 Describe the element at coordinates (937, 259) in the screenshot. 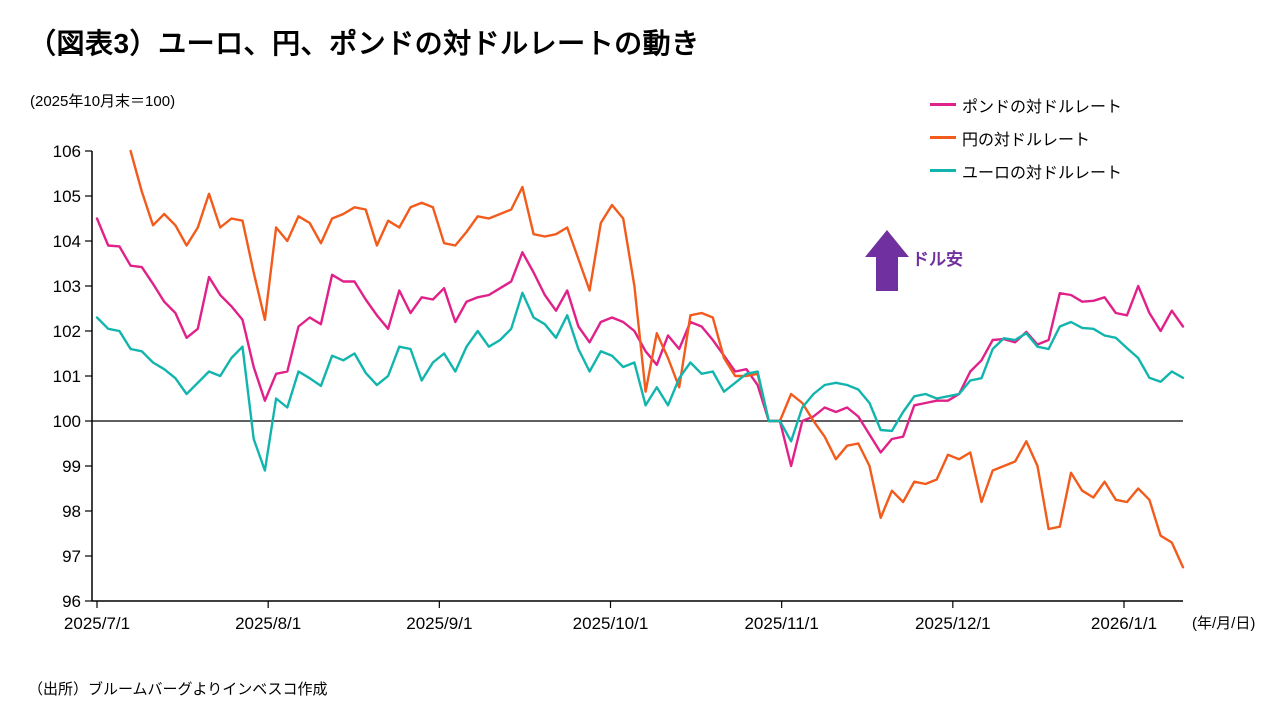

I see `dollar-weakness-label: ドル安` at that location.